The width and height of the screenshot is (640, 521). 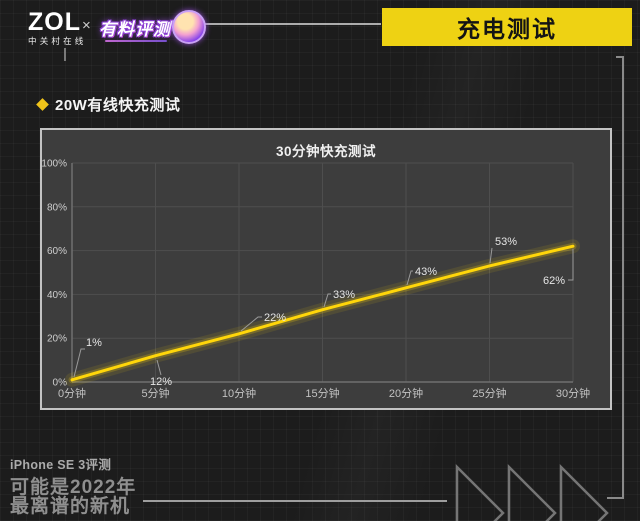 I want to click on chart-title: 30分钟快充测试, so click(x=326, y=151).